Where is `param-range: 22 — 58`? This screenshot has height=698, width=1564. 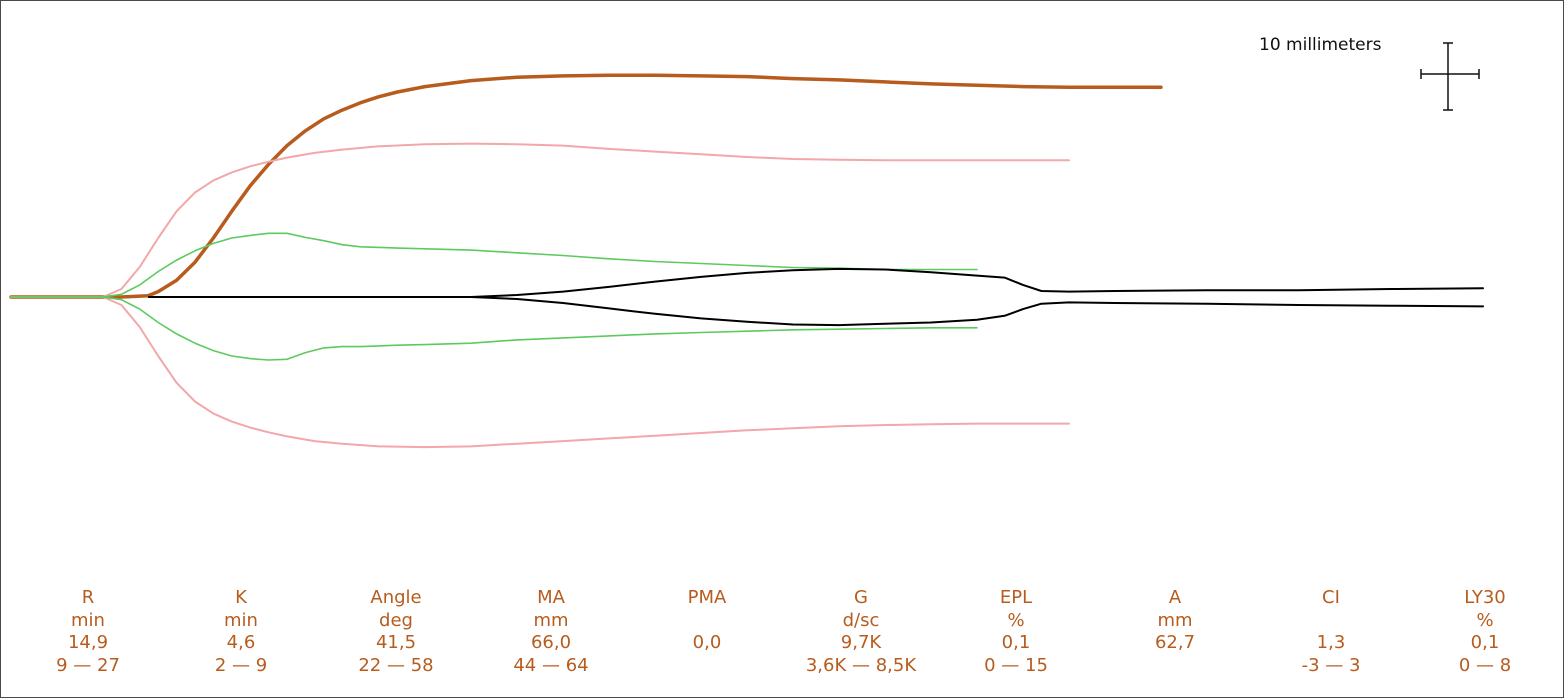
param-range: 22 — 58 is located at coordinates (396, 665).